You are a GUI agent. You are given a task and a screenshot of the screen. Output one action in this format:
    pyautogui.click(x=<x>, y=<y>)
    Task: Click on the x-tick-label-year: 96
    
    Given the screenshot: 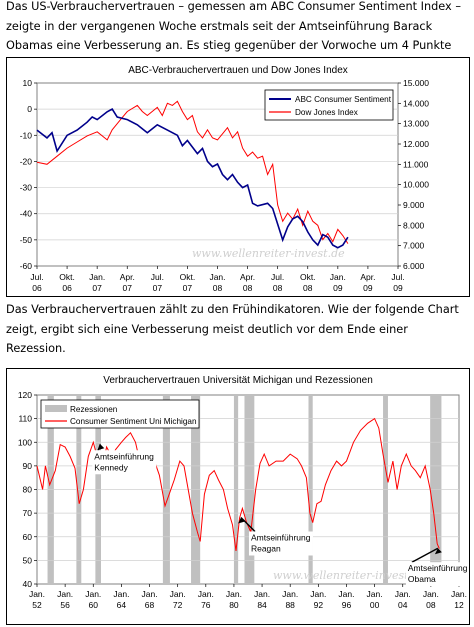 What is the action you would take?
    pyautogui.click(x=347, y=605)
    